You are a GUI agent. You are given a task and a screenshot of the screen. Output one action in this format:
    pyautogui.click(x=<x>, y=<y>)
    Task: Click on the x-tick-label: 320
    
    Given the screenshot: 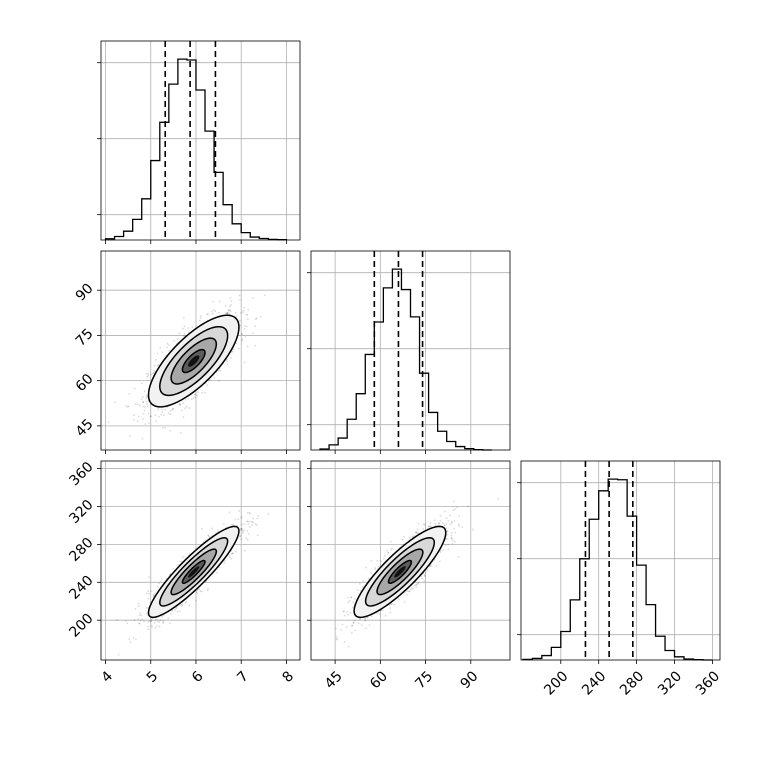 What is the action you would take?
    pyautogui.click(x=670, y=683)
    